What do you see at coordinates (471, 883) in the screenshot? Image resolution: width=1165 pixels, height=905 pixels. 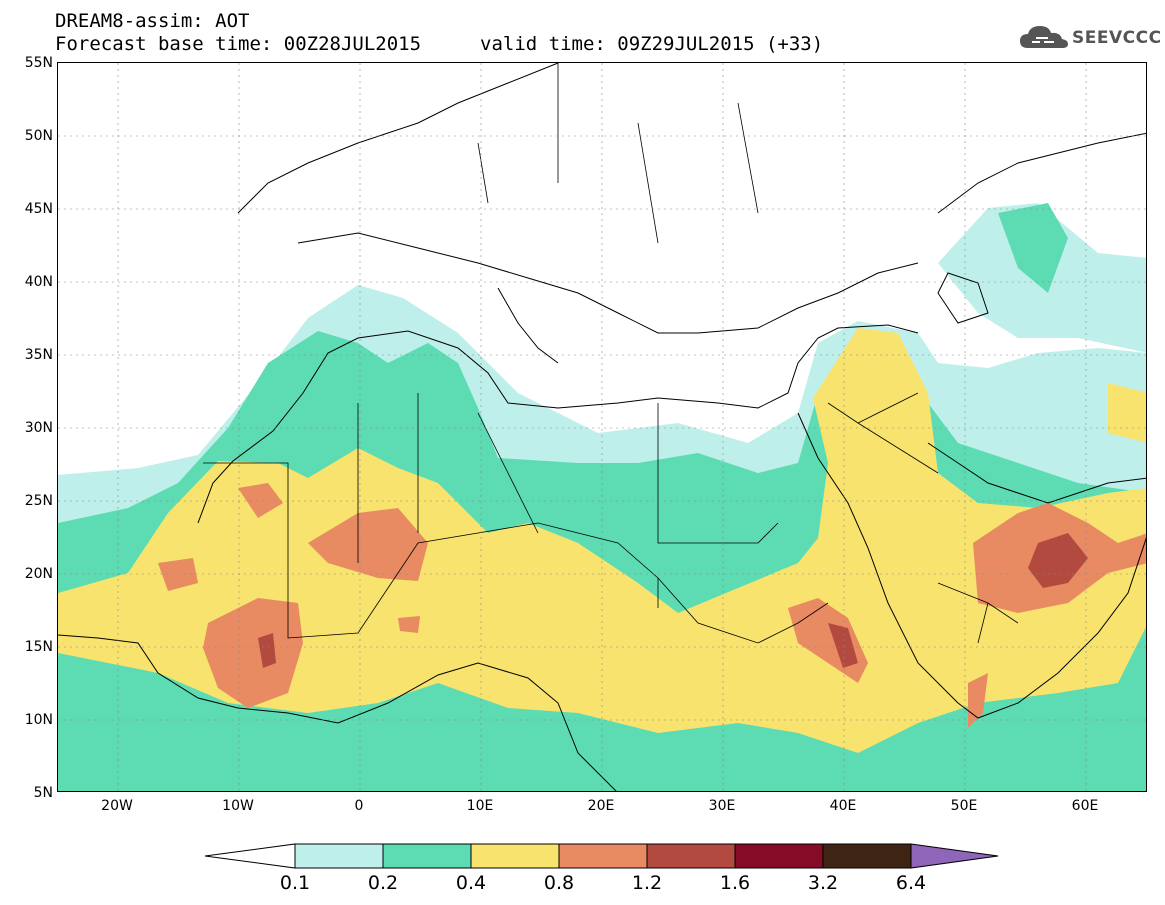 I see `colorbar-label-0.4: 0.4` at bounding box center [471, 883].